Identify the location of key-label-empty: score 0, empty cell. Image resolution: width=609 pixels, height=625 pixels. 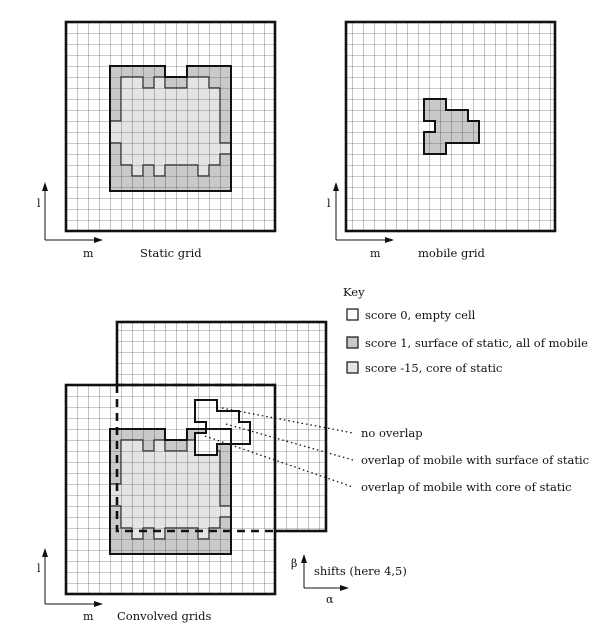
(420, 315).